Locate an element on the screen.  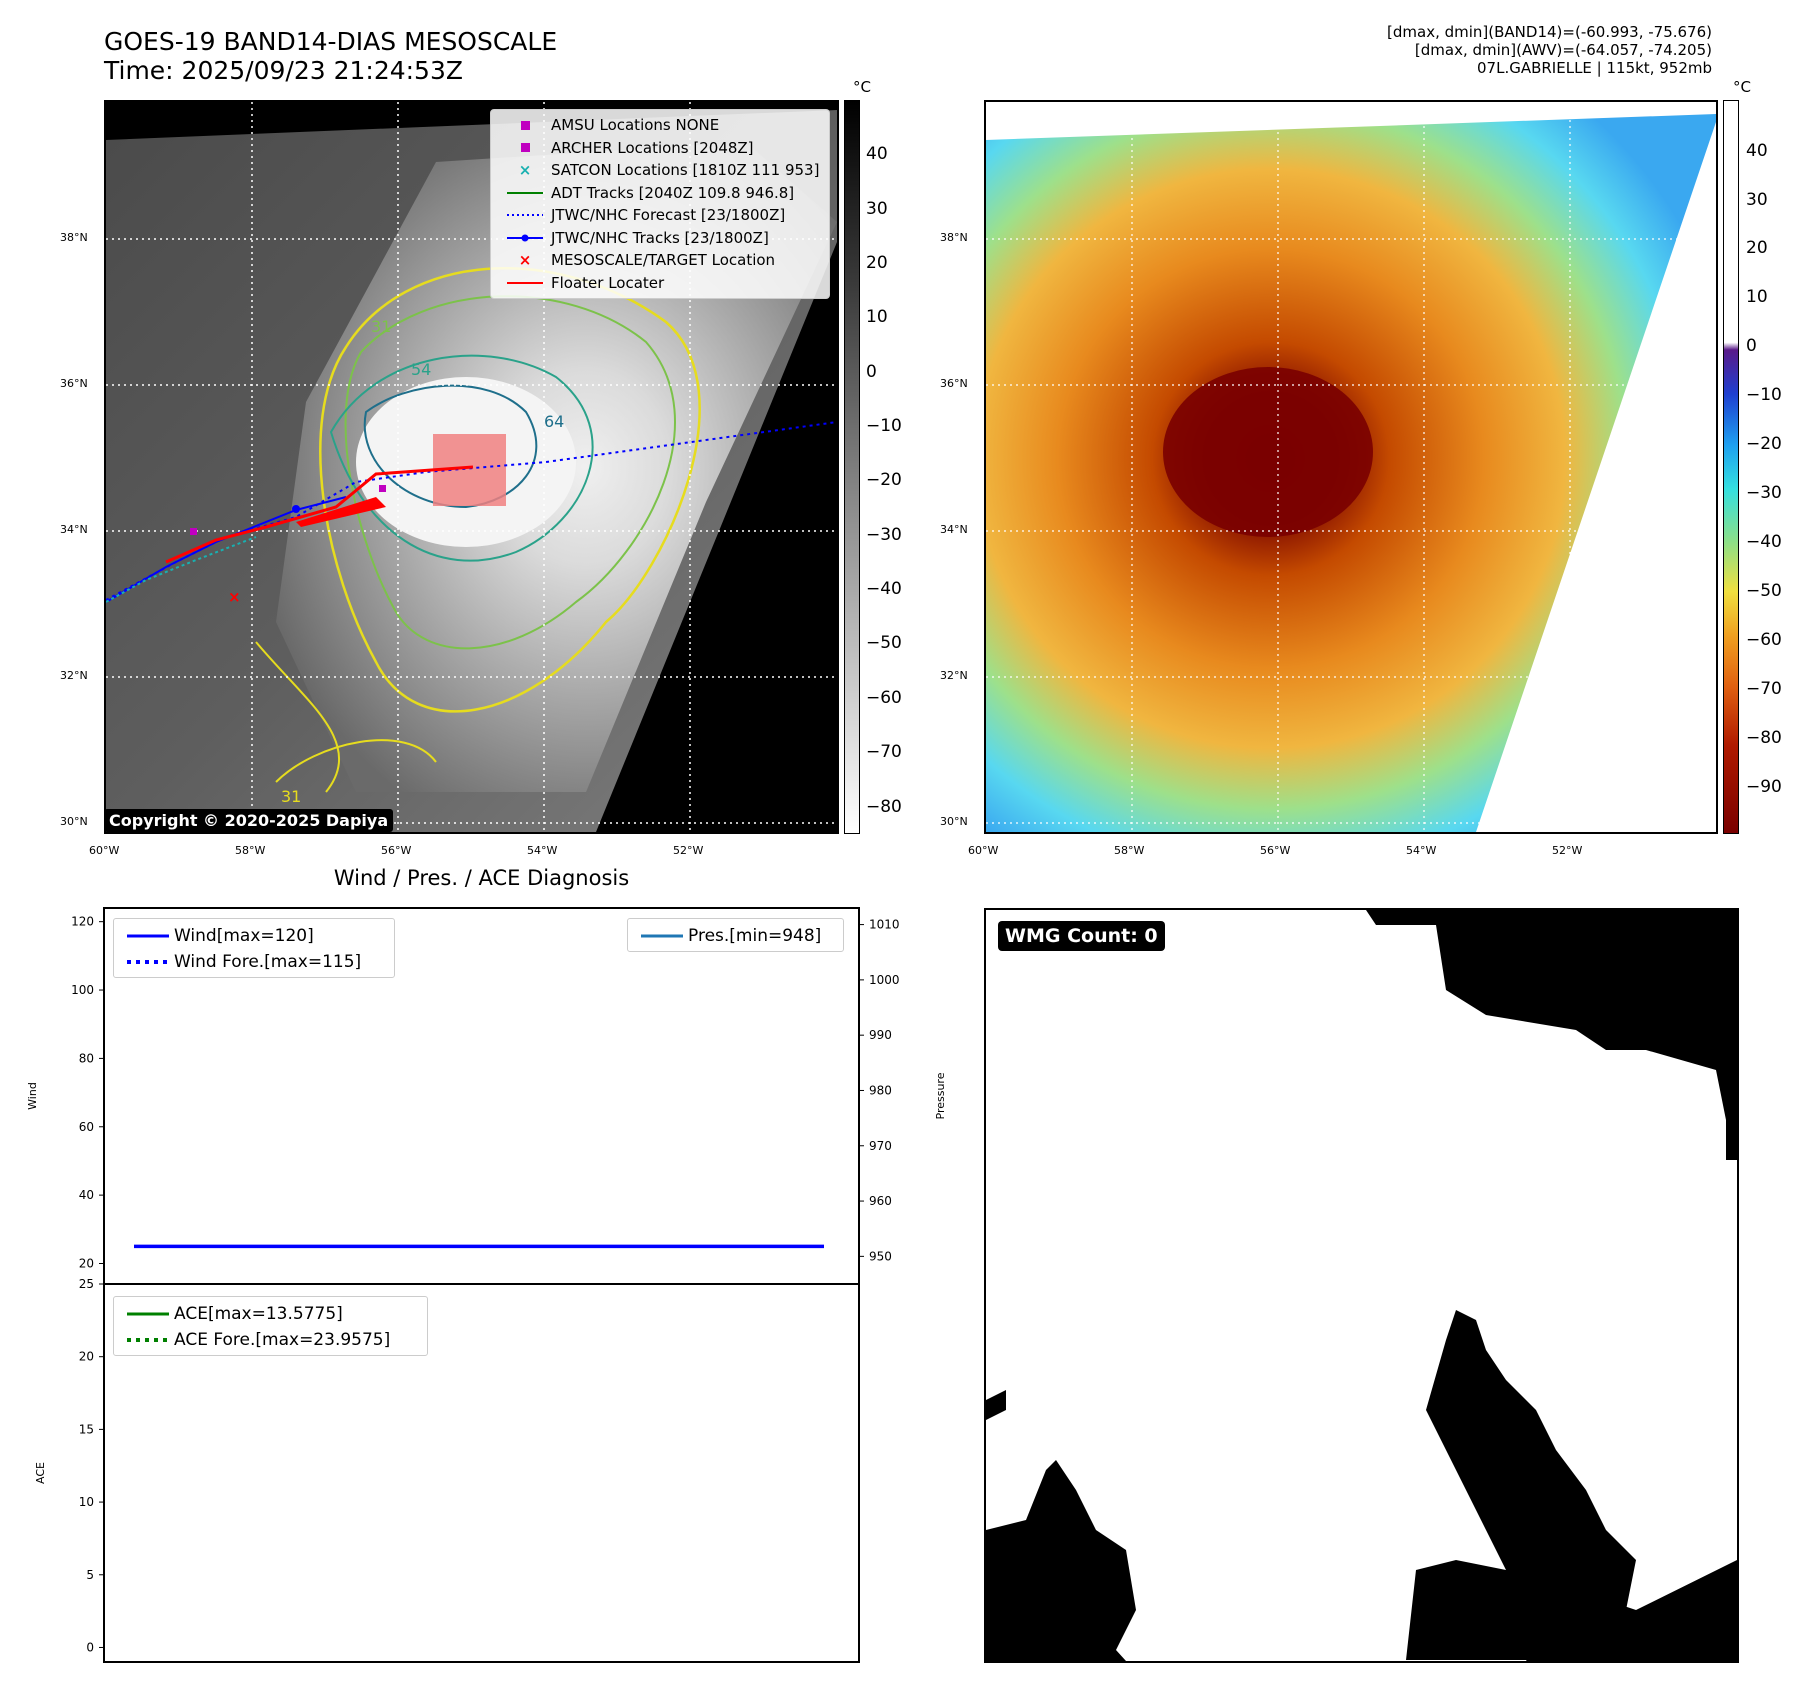
legend-label: Wind[max=120] is located at coordinates (244, 936).